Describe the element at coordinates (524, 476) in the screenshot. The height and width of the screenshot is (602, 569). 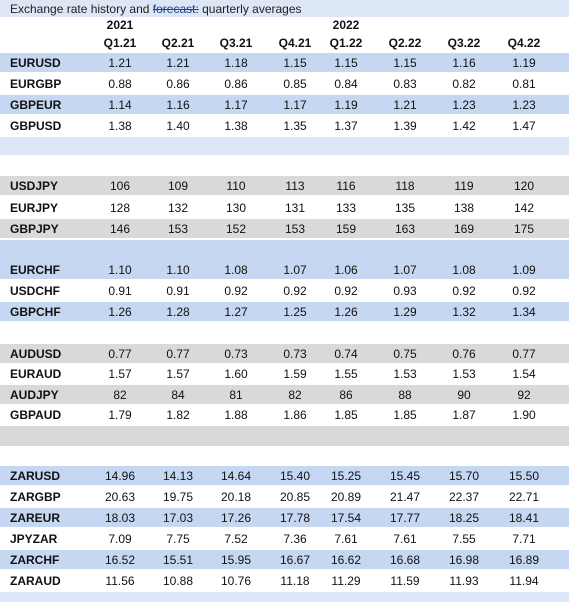
I see `rate-cell: 15.50` at that location.